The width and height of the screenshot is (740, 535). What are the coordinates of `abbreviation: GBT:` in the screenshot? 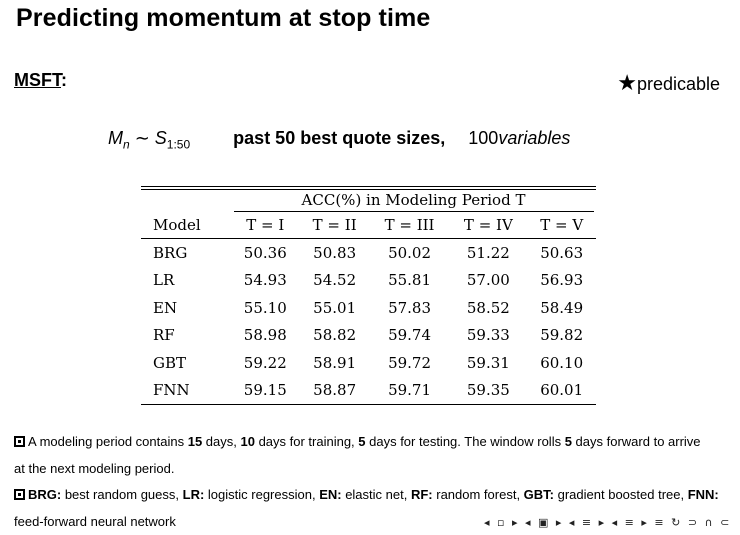 It's located at (539, 494).